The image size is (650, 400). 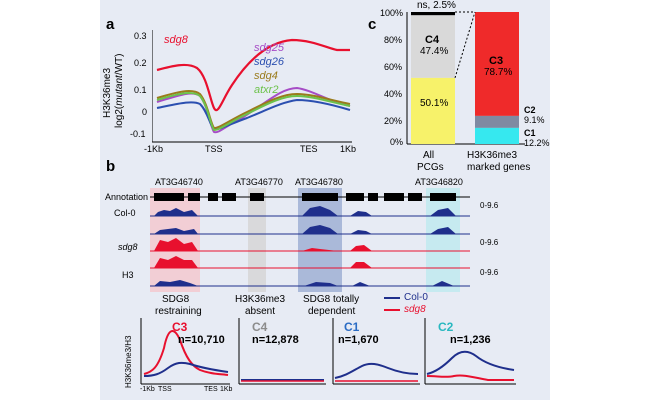 I want to click on c2-sdg8-line, so click(x=470, y=377).